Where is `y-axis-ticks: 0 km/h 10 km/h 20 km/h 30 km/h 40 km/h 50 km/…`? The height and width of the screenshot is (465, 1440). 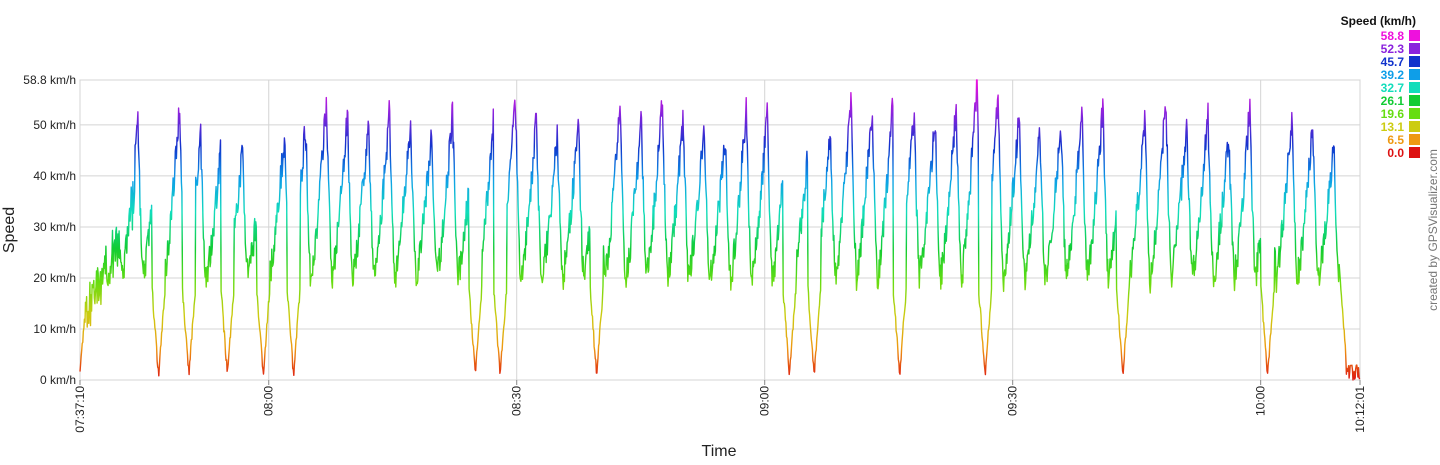 y-axis-ticks: 0 km/h 10 km/h 20 km/h 30 km/h 40 km/h 50 km/… is located at coordinates (49, 230).